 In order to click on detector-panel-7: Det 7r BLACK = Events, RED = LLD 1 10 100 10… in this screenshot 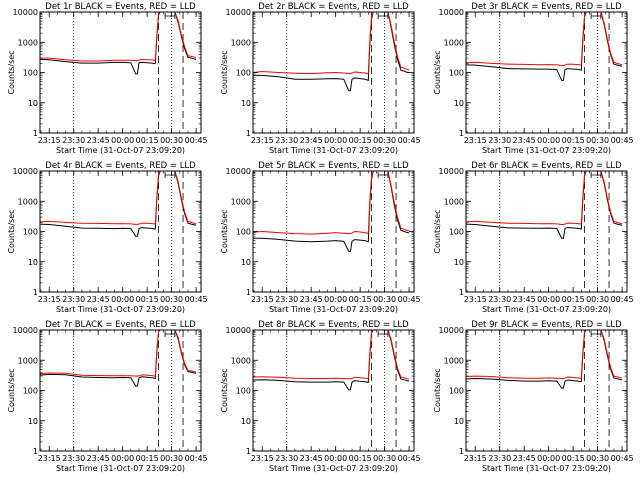, I will do `click(107, 396)`.